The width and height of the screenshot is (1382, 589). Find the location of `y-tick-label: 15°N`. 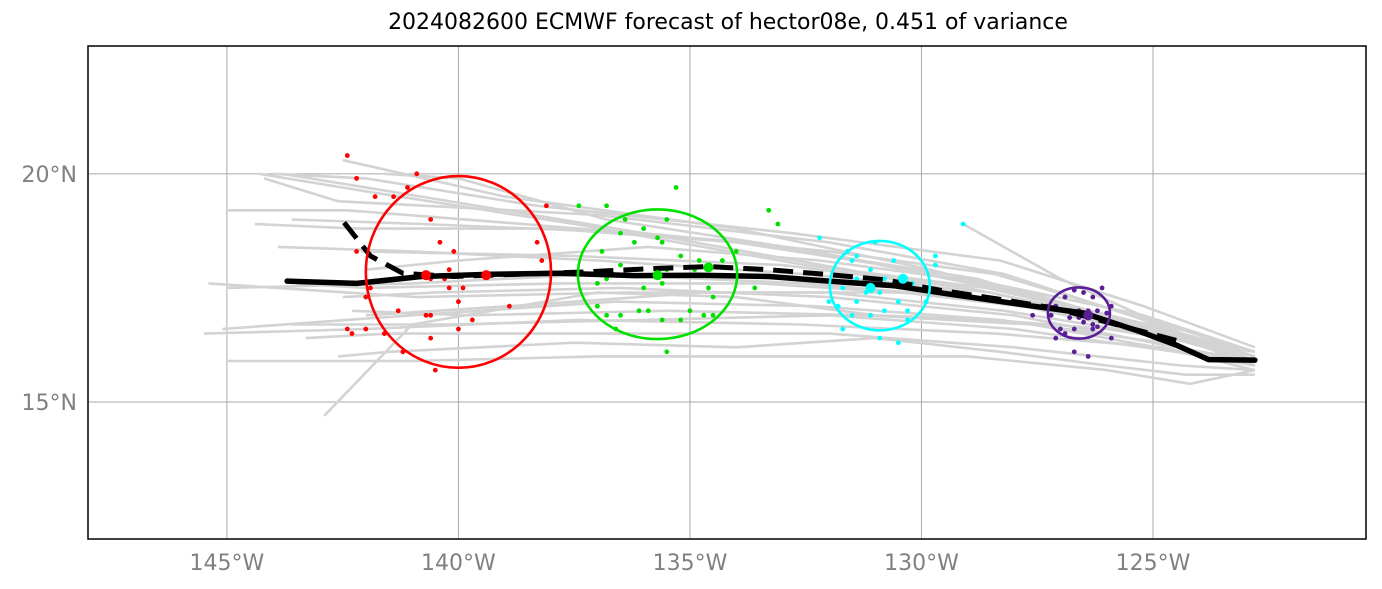

y-tick-label: 15°N is located at coordinates (49, 403).